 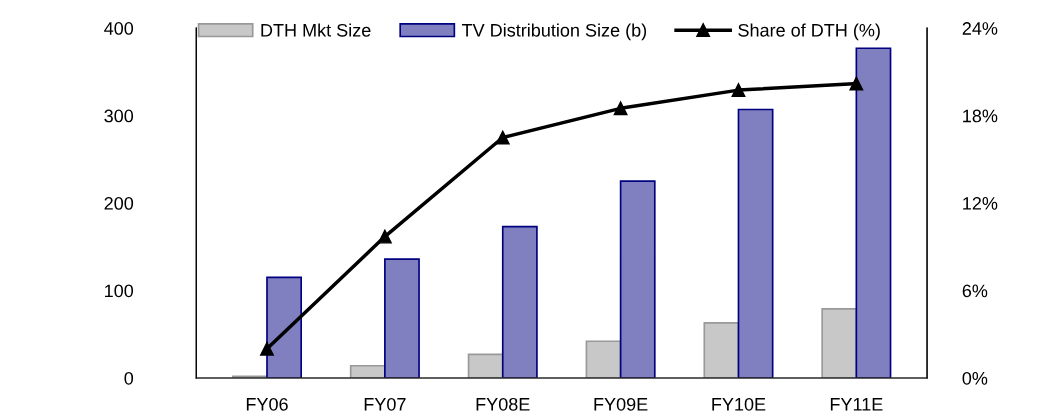 I want to click on x-tick-label: FY08E, so click(x=503, y=404).